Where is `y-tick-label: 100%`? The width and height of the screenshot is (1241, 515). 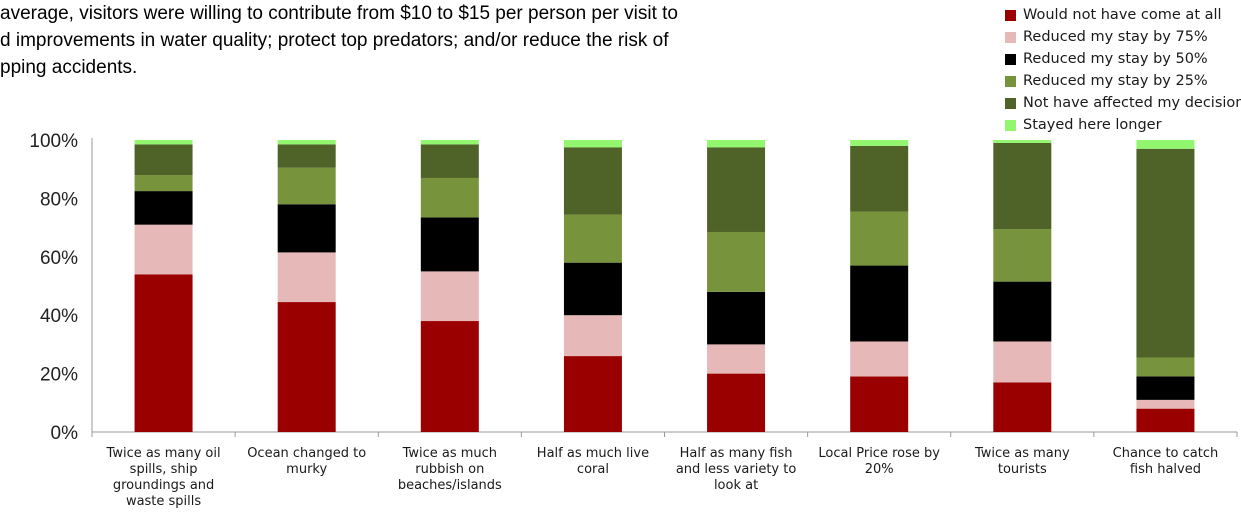 y-tick-label: 100% is located at coordinates (53, 141).